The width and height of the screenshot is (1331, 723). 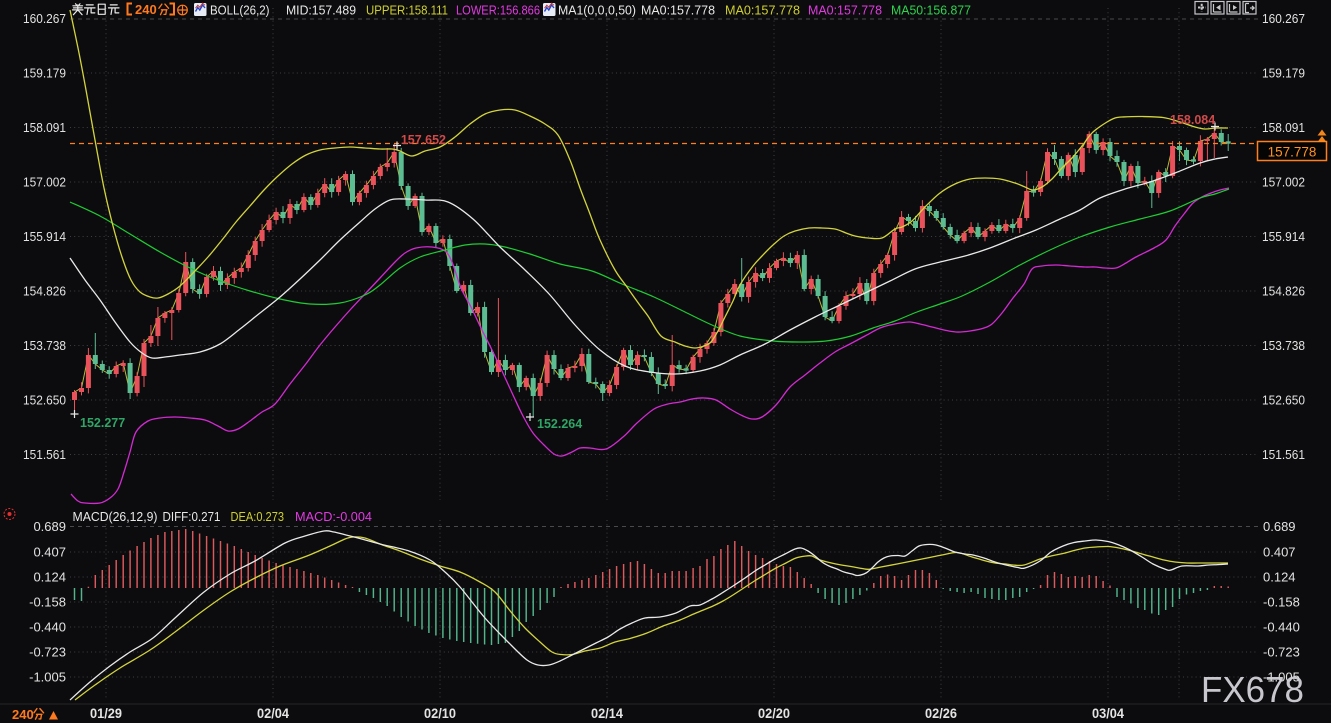 What do you see at coordinates (498, 10) in the screenshot?
I see `svg-text: LOWER:156.866` at bounding box center [498, 10].